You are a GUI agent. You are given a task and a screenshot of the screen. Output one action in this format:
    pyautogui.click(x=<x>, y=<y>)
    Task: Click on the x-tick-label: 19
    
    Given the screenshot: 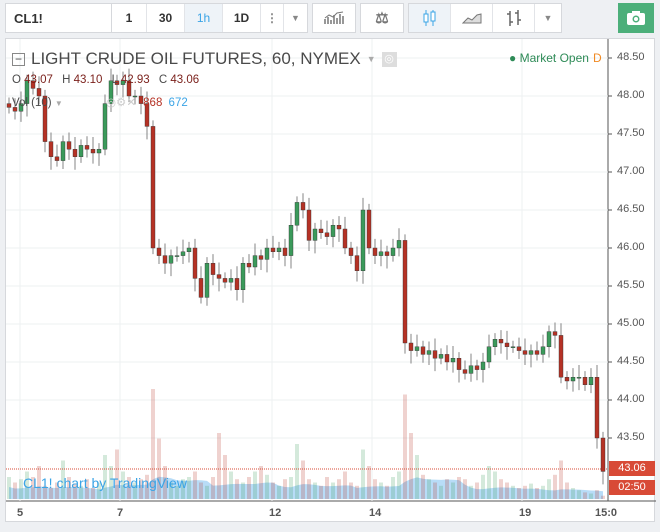 What is the action you would take?
    pyautogui.click(x=525, y=513)
    